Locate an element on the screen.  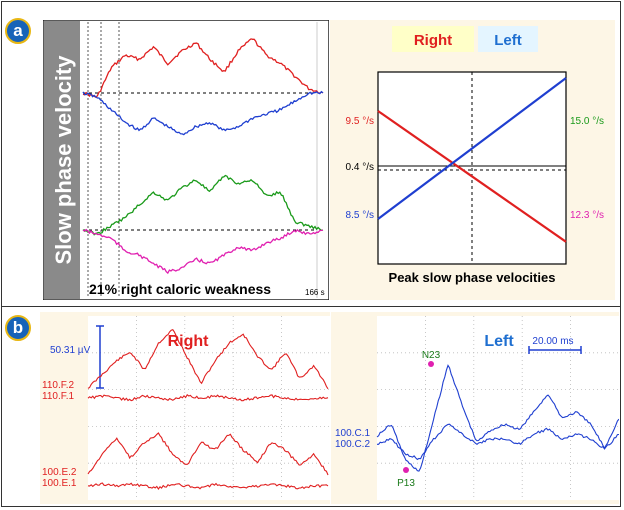
vemp-left-traces is located at coordinates (498, 418).